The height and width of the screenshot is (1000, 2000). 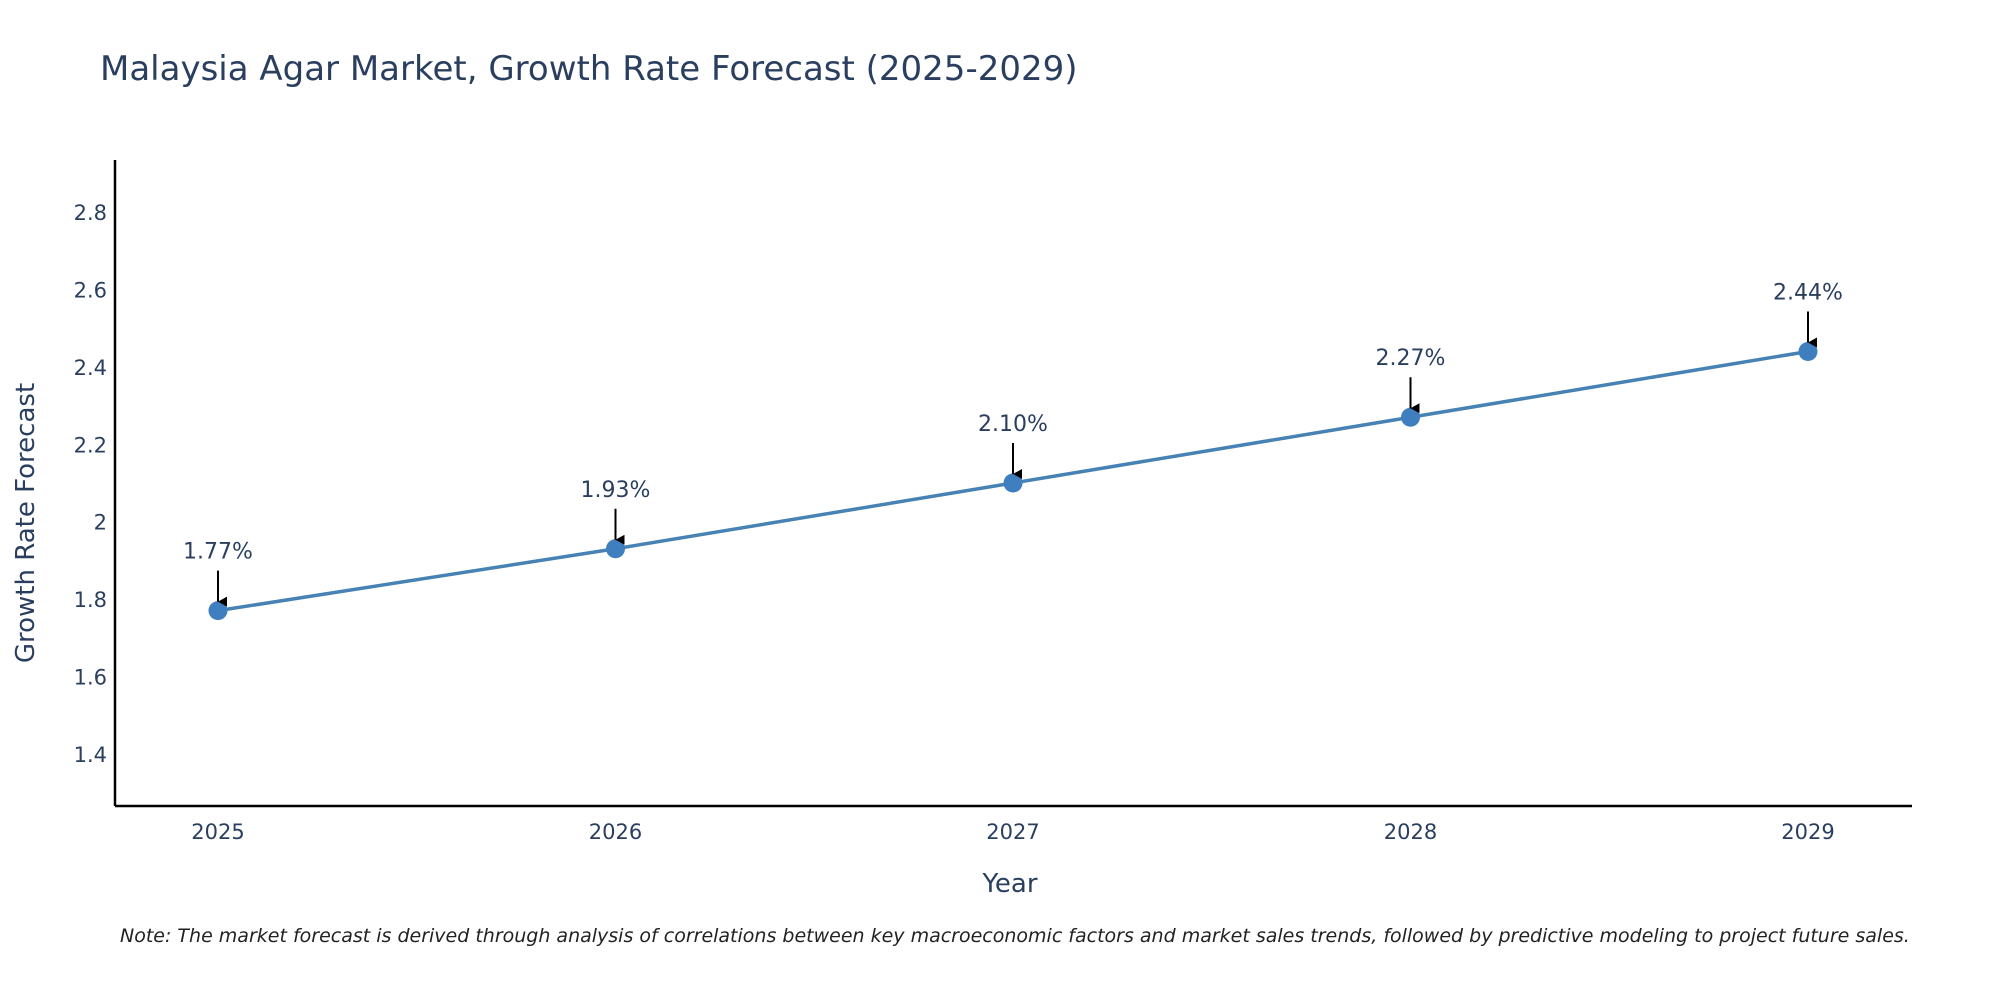 I want to click on x-tick-label: 2029, so click(x=1807, y=832).